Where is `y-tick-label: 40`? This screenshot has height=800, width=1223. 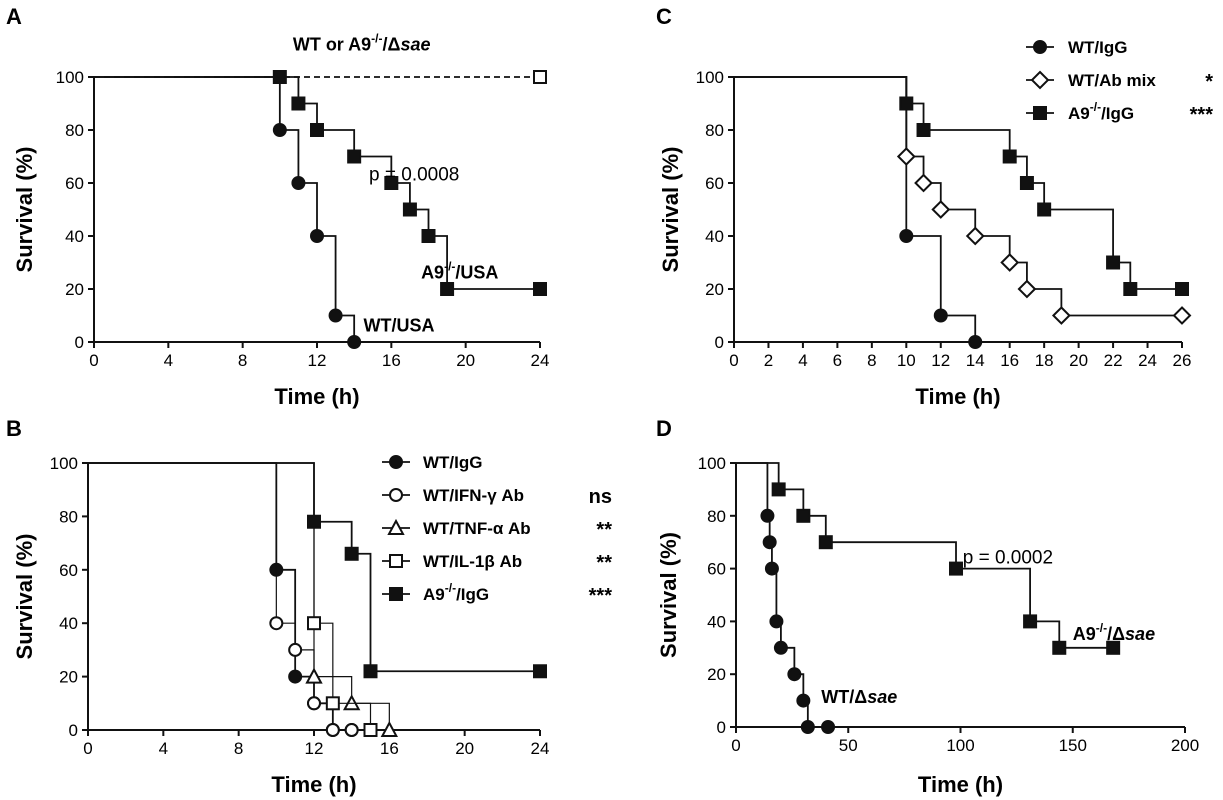 y-tick-label: 40 is located at coordinates (68, 623).